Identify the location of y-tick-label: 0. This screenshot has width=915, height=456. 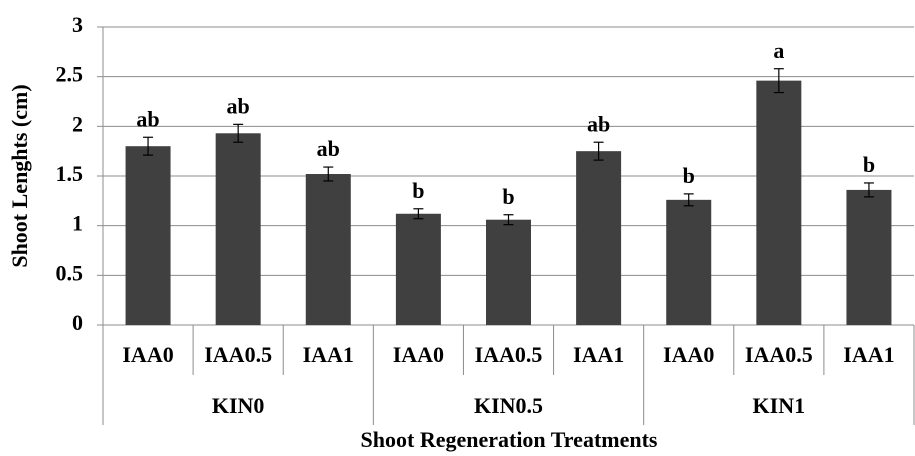
(77, 322).